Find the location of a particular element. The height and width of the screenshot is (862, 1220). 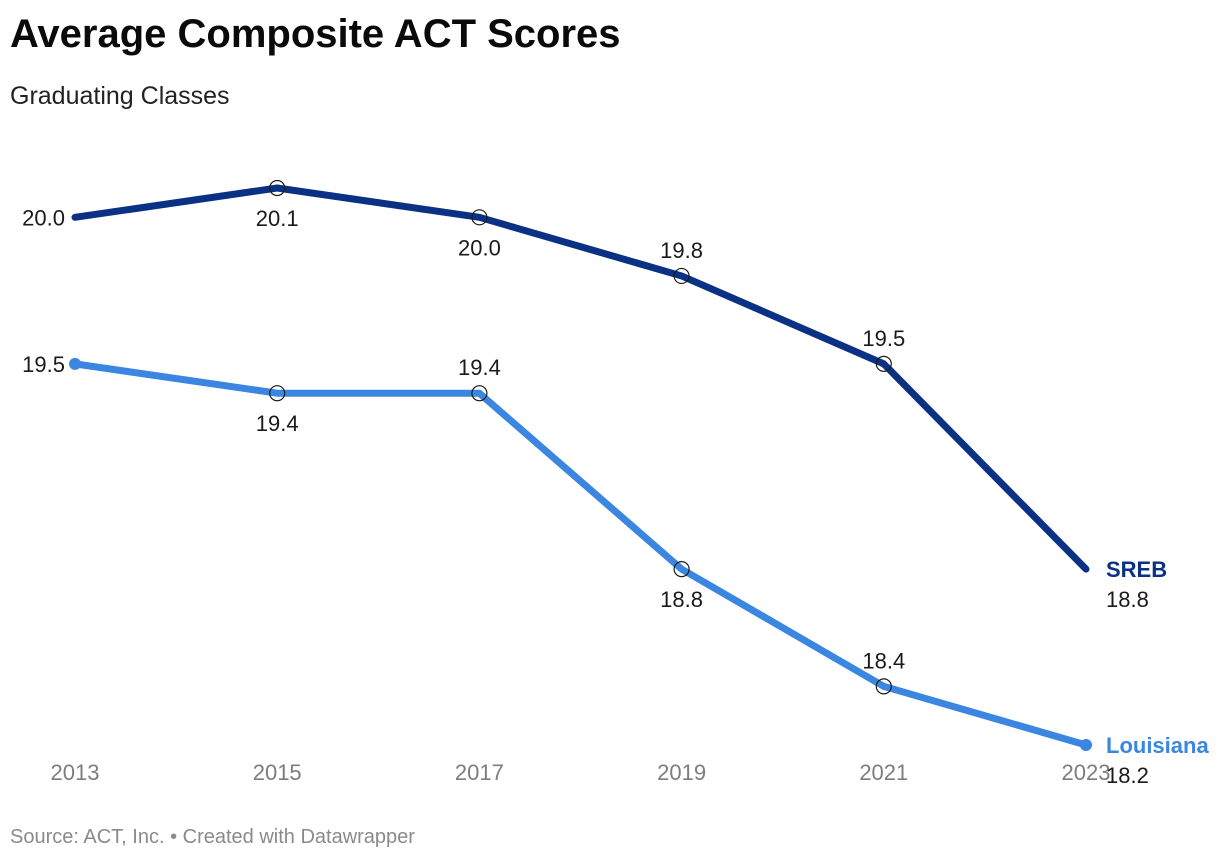

x-tick-label: 2017 is located at coordinates (479, 772).